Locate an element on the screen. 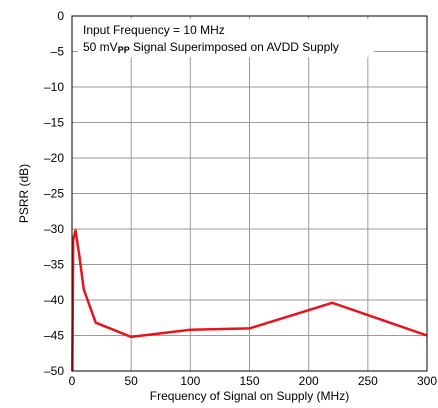 This screenshot has width=438, height=408. x-axis-title: Frequency of Signal on Supply (MHz) is located at coordinates (249, 396).